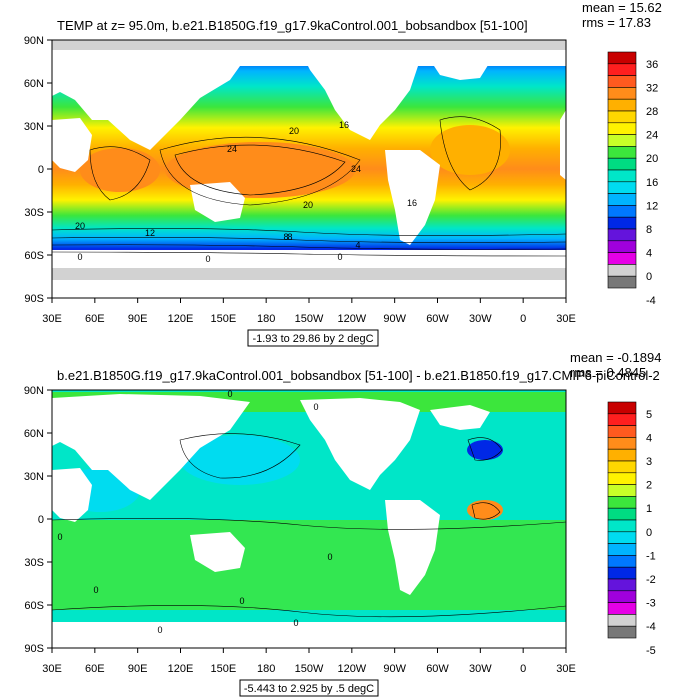  I want to click on bottom-range-box, so click(309, 688).